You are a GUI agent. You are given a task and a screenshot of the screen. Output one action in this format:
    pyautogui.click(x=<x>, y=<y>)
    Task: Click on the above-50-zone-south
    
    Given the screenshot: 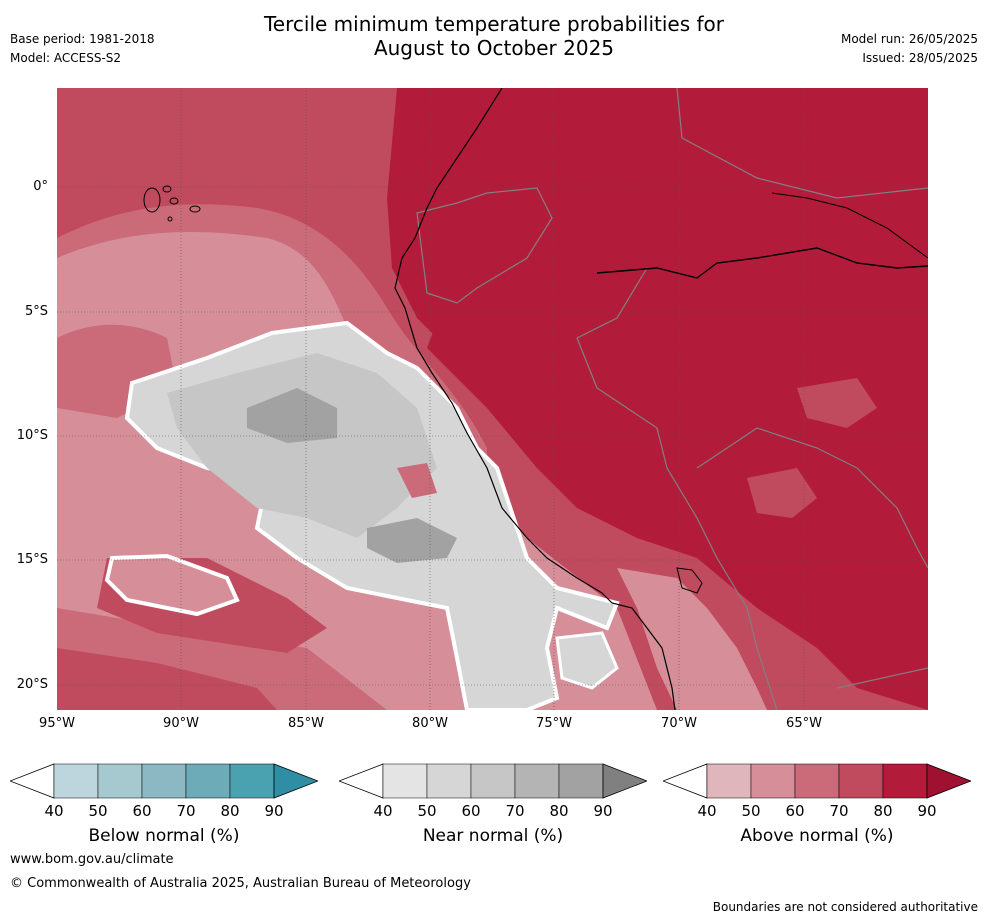 What is the action you would take?
    pyautogui.click(x=692, y=639)
    